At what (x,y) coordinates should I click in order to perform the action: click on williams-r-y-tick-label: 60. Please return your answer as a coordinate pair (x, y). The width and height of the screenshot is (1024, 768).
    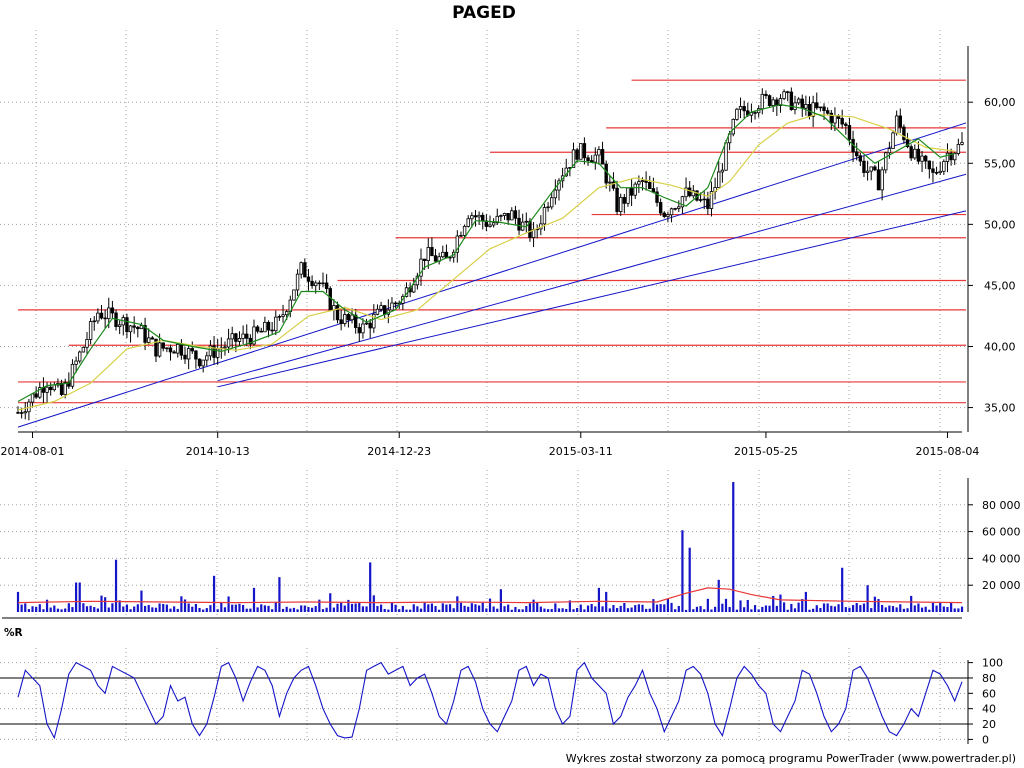
    Looking at the image, I should click on (989, 693).